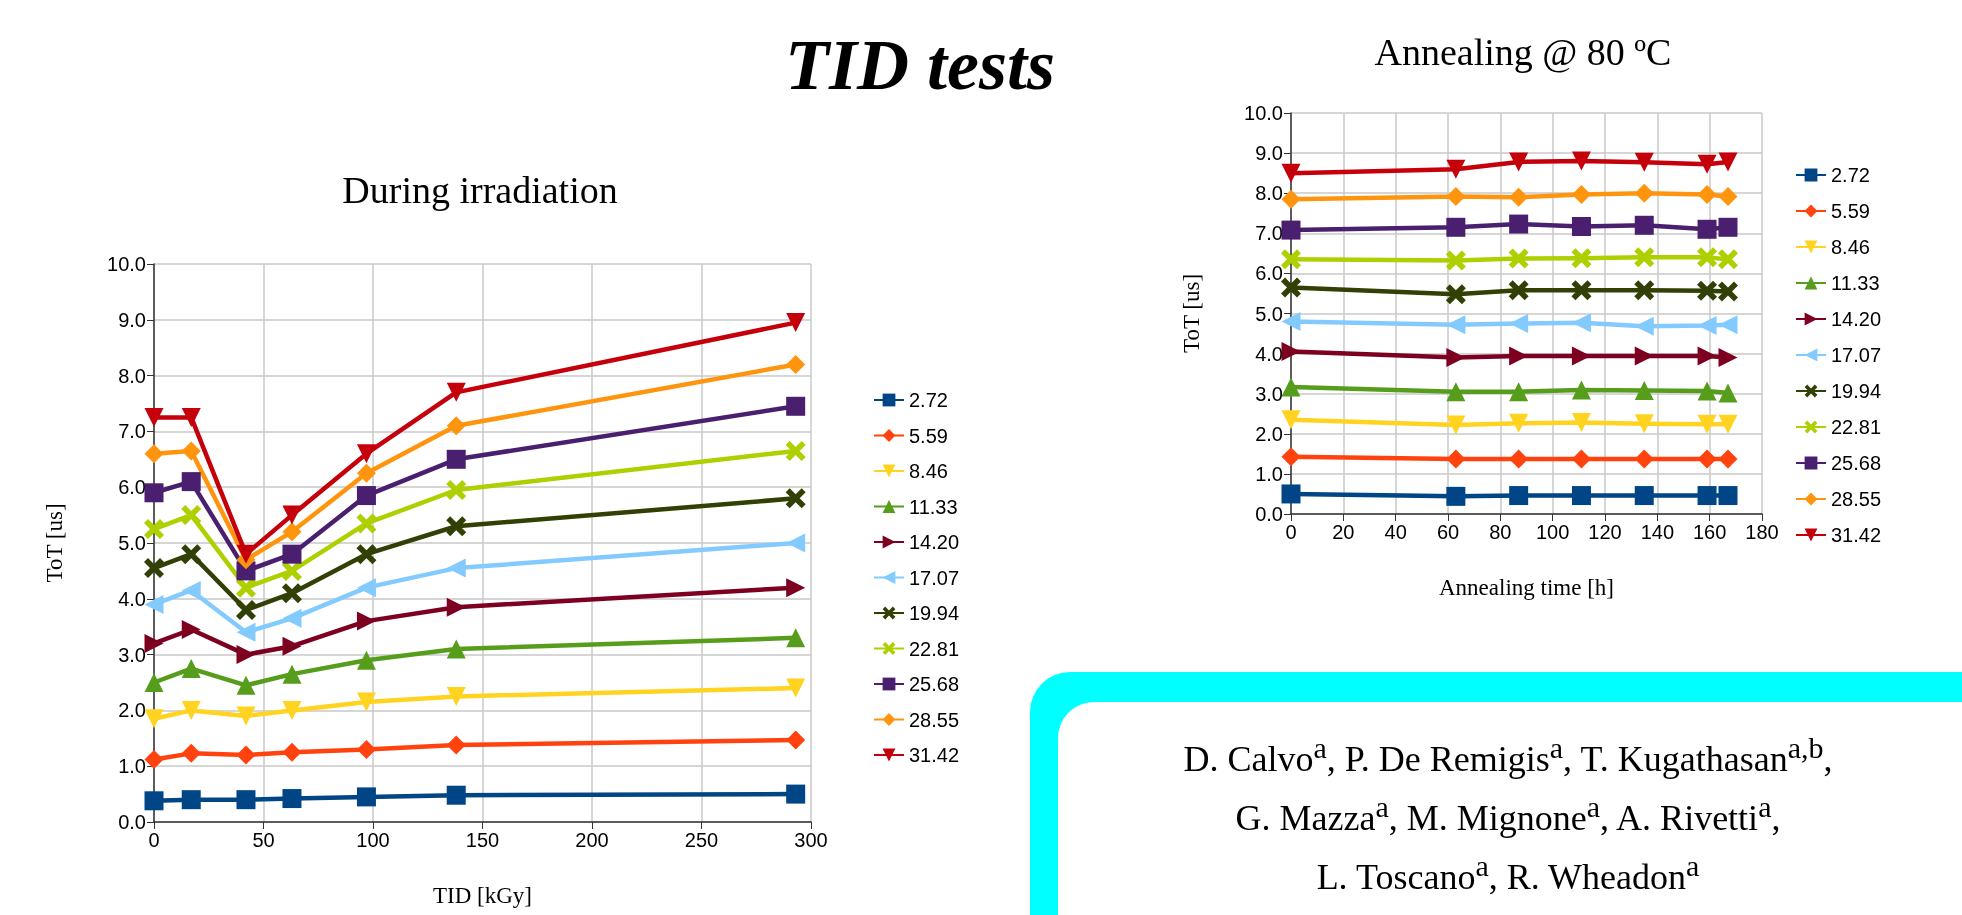 The image size is (1962, 915). I want to click on legend-label: 8.46, so click(1850, 247).